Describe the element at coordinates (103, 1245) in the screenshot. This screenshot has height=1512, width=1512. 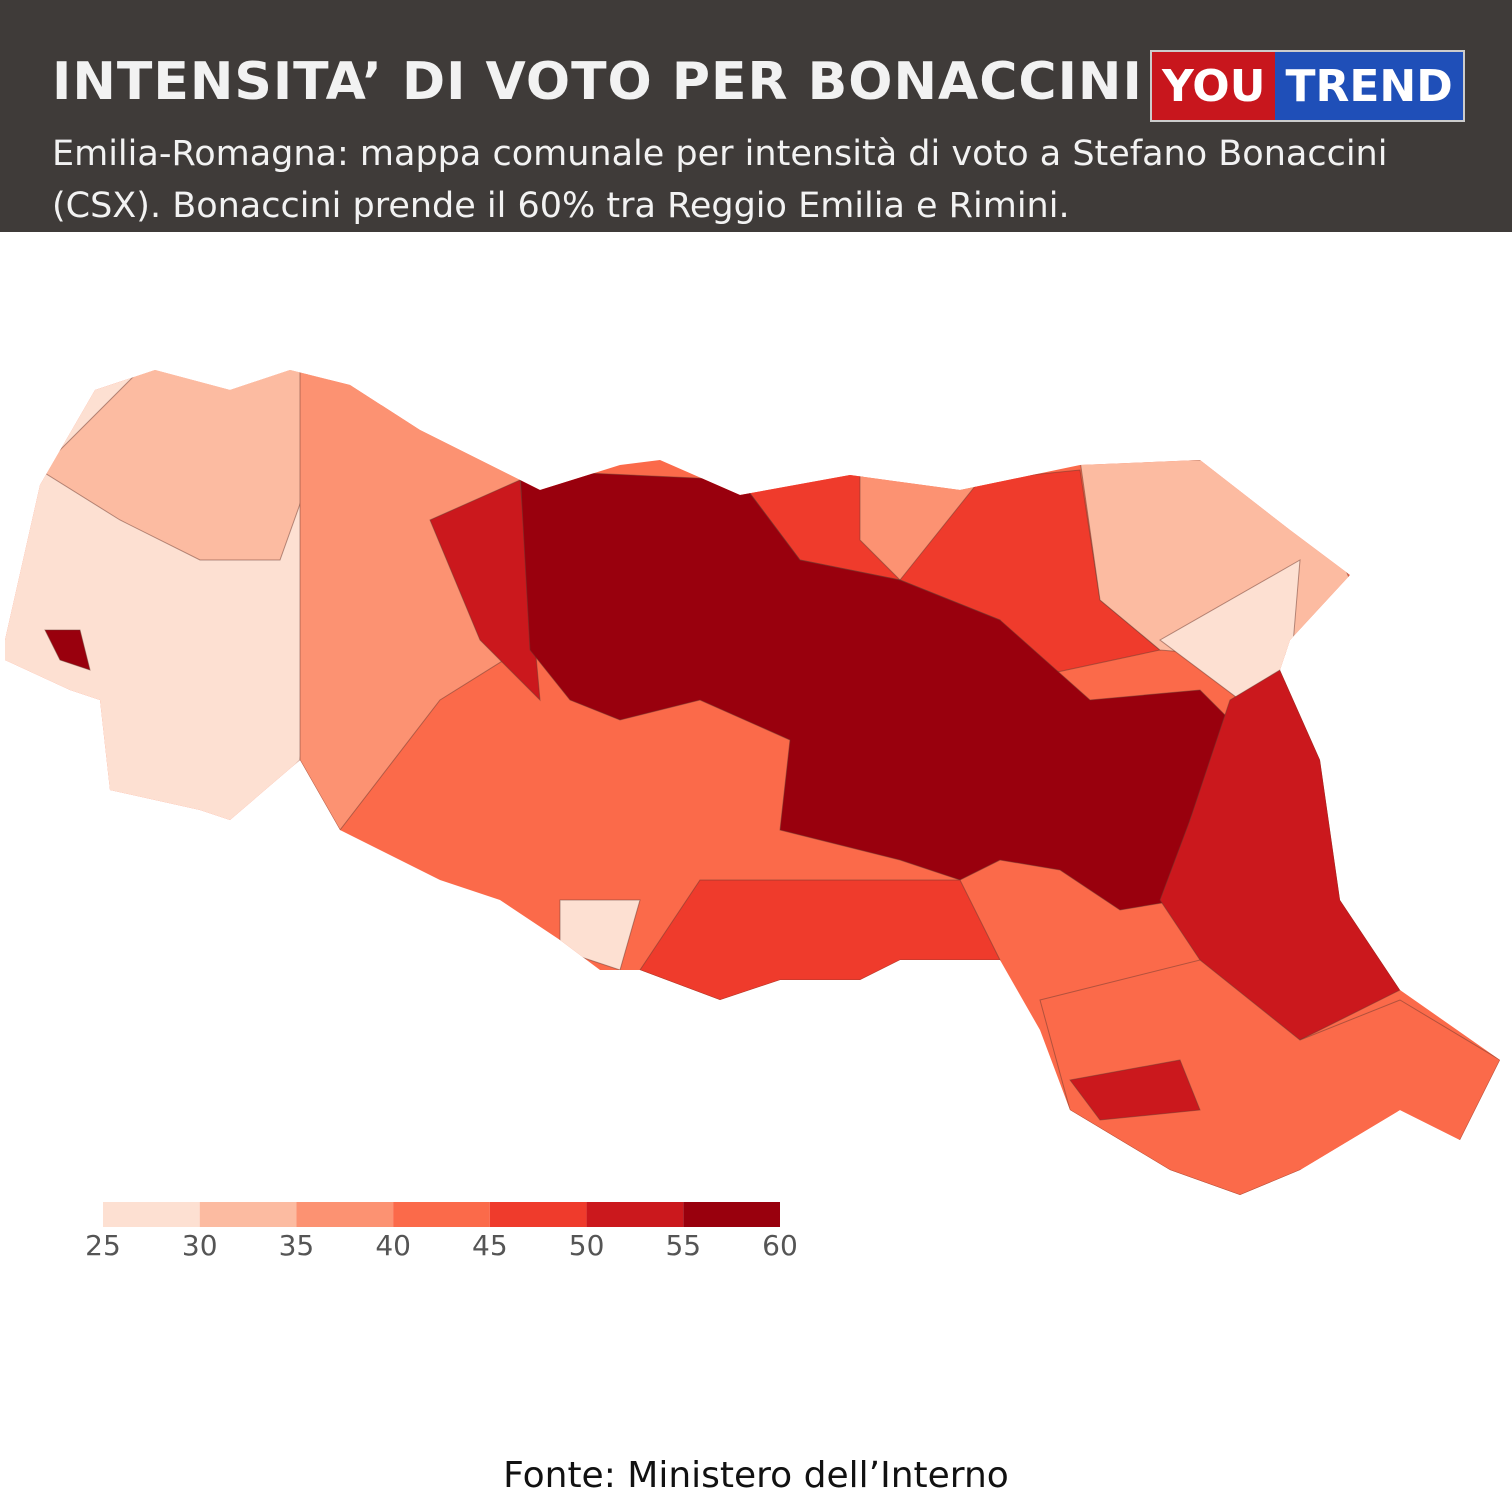
I see `legend-tick-label: 25` at that location.